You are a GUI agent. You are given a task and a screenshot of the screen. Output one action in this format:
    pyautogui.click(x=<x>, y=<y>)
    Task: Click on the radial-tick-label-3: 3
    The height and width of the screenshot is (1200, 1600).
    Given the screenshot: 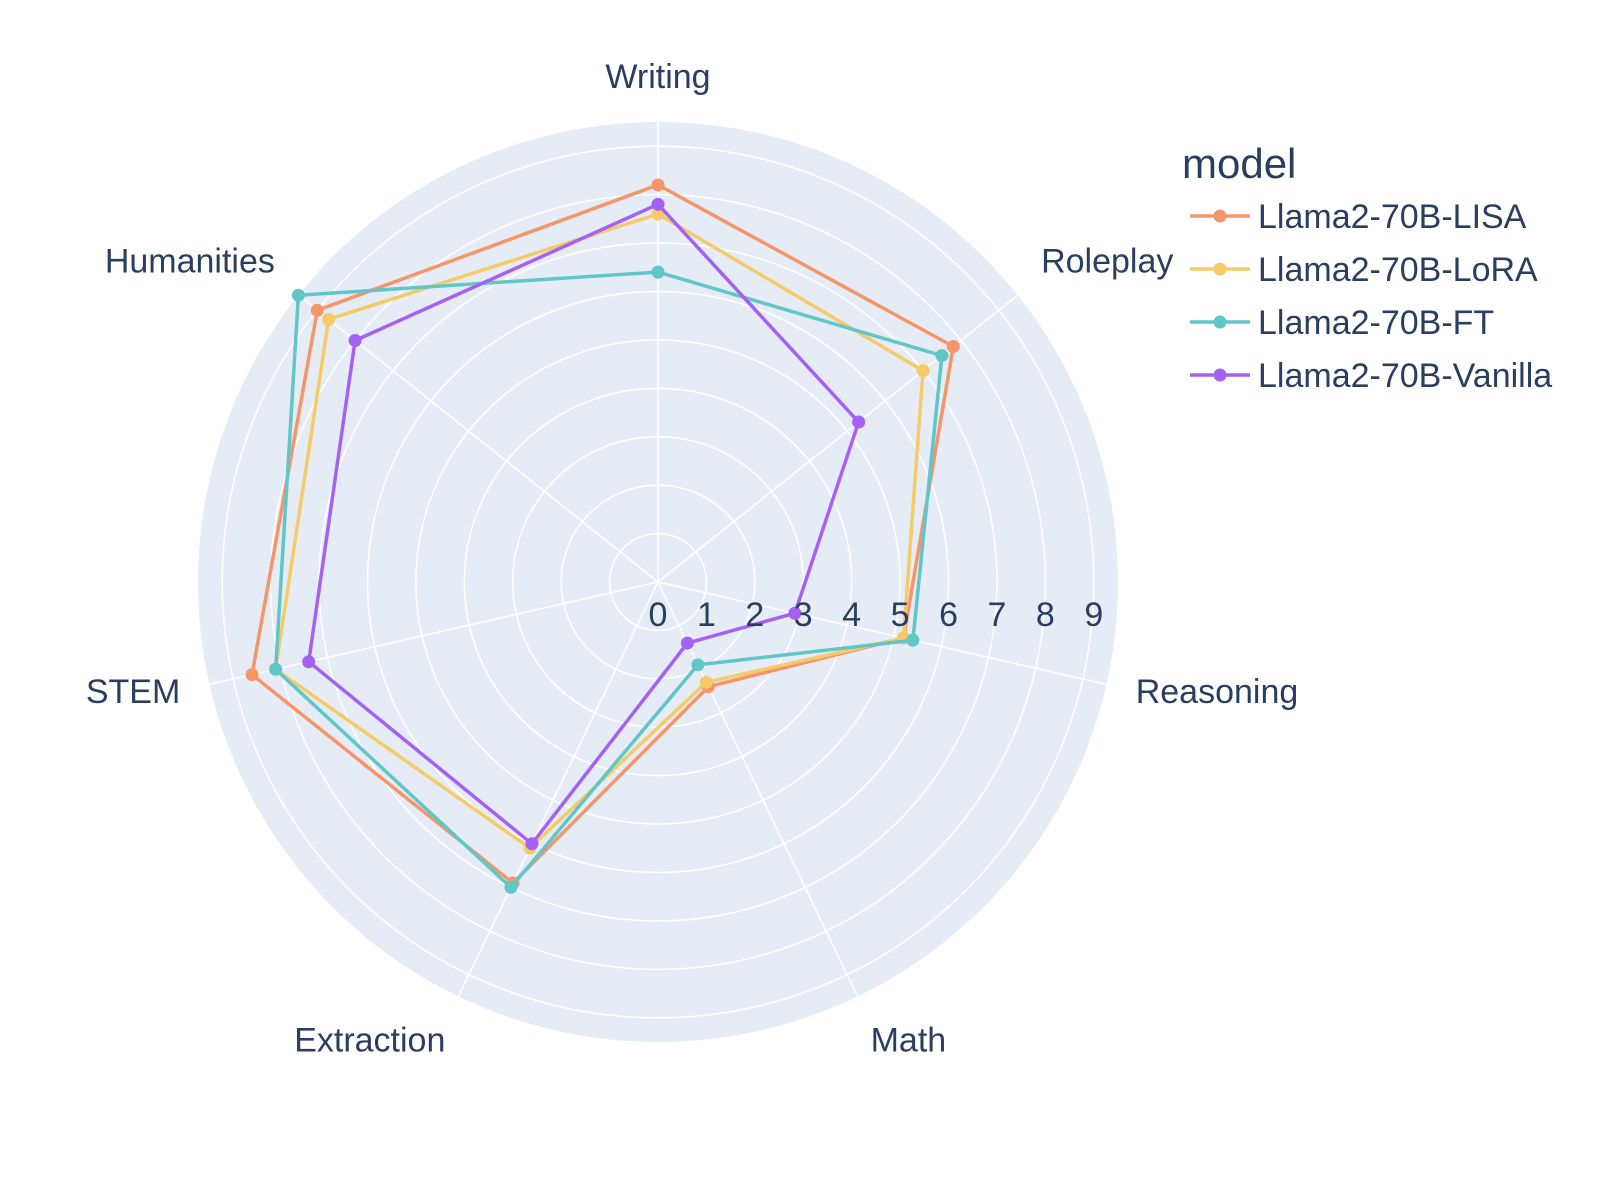 What is the action you would take?
    pyautogui.click(x=803, y=615)
    